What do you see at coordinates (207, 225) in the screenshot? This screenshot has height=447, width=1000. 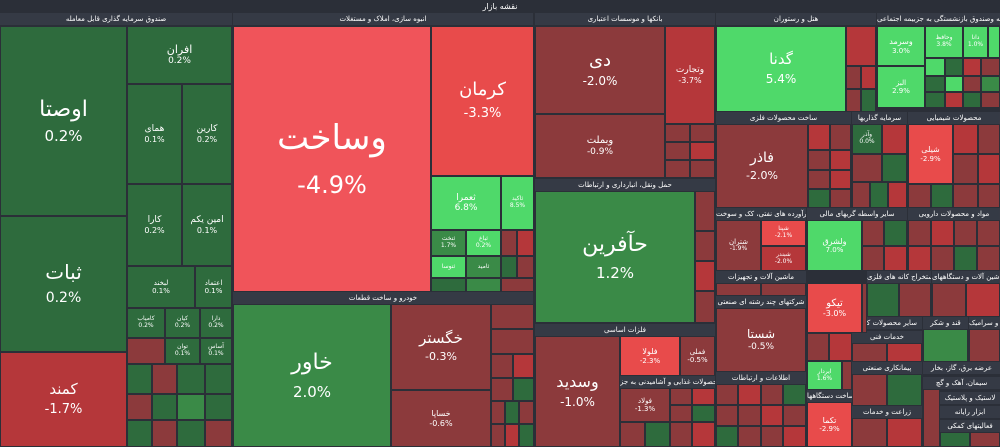 I see `tile-aminykm: امین یکم 0.1%` at bounding box center [207, 225].